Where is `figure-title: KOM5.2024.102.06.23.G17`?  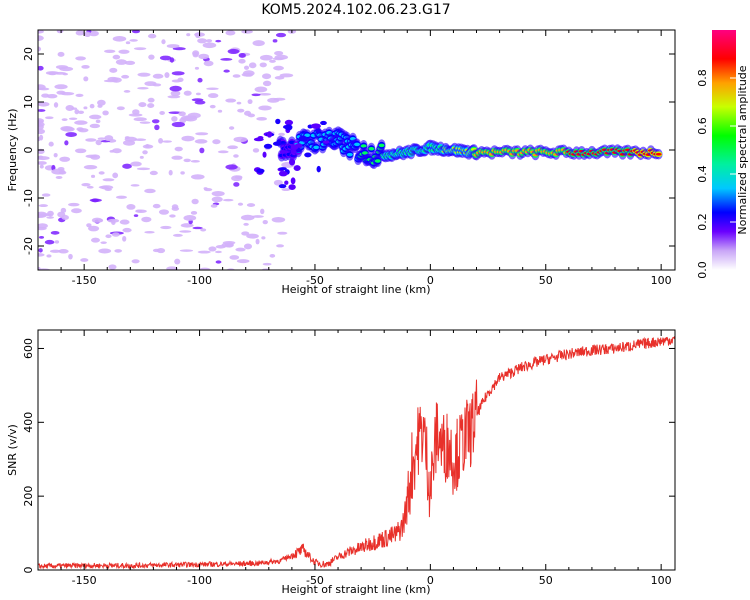
figure-title: KOM5.2024.102.06.23.G17 is located at coordinates (355, 10).